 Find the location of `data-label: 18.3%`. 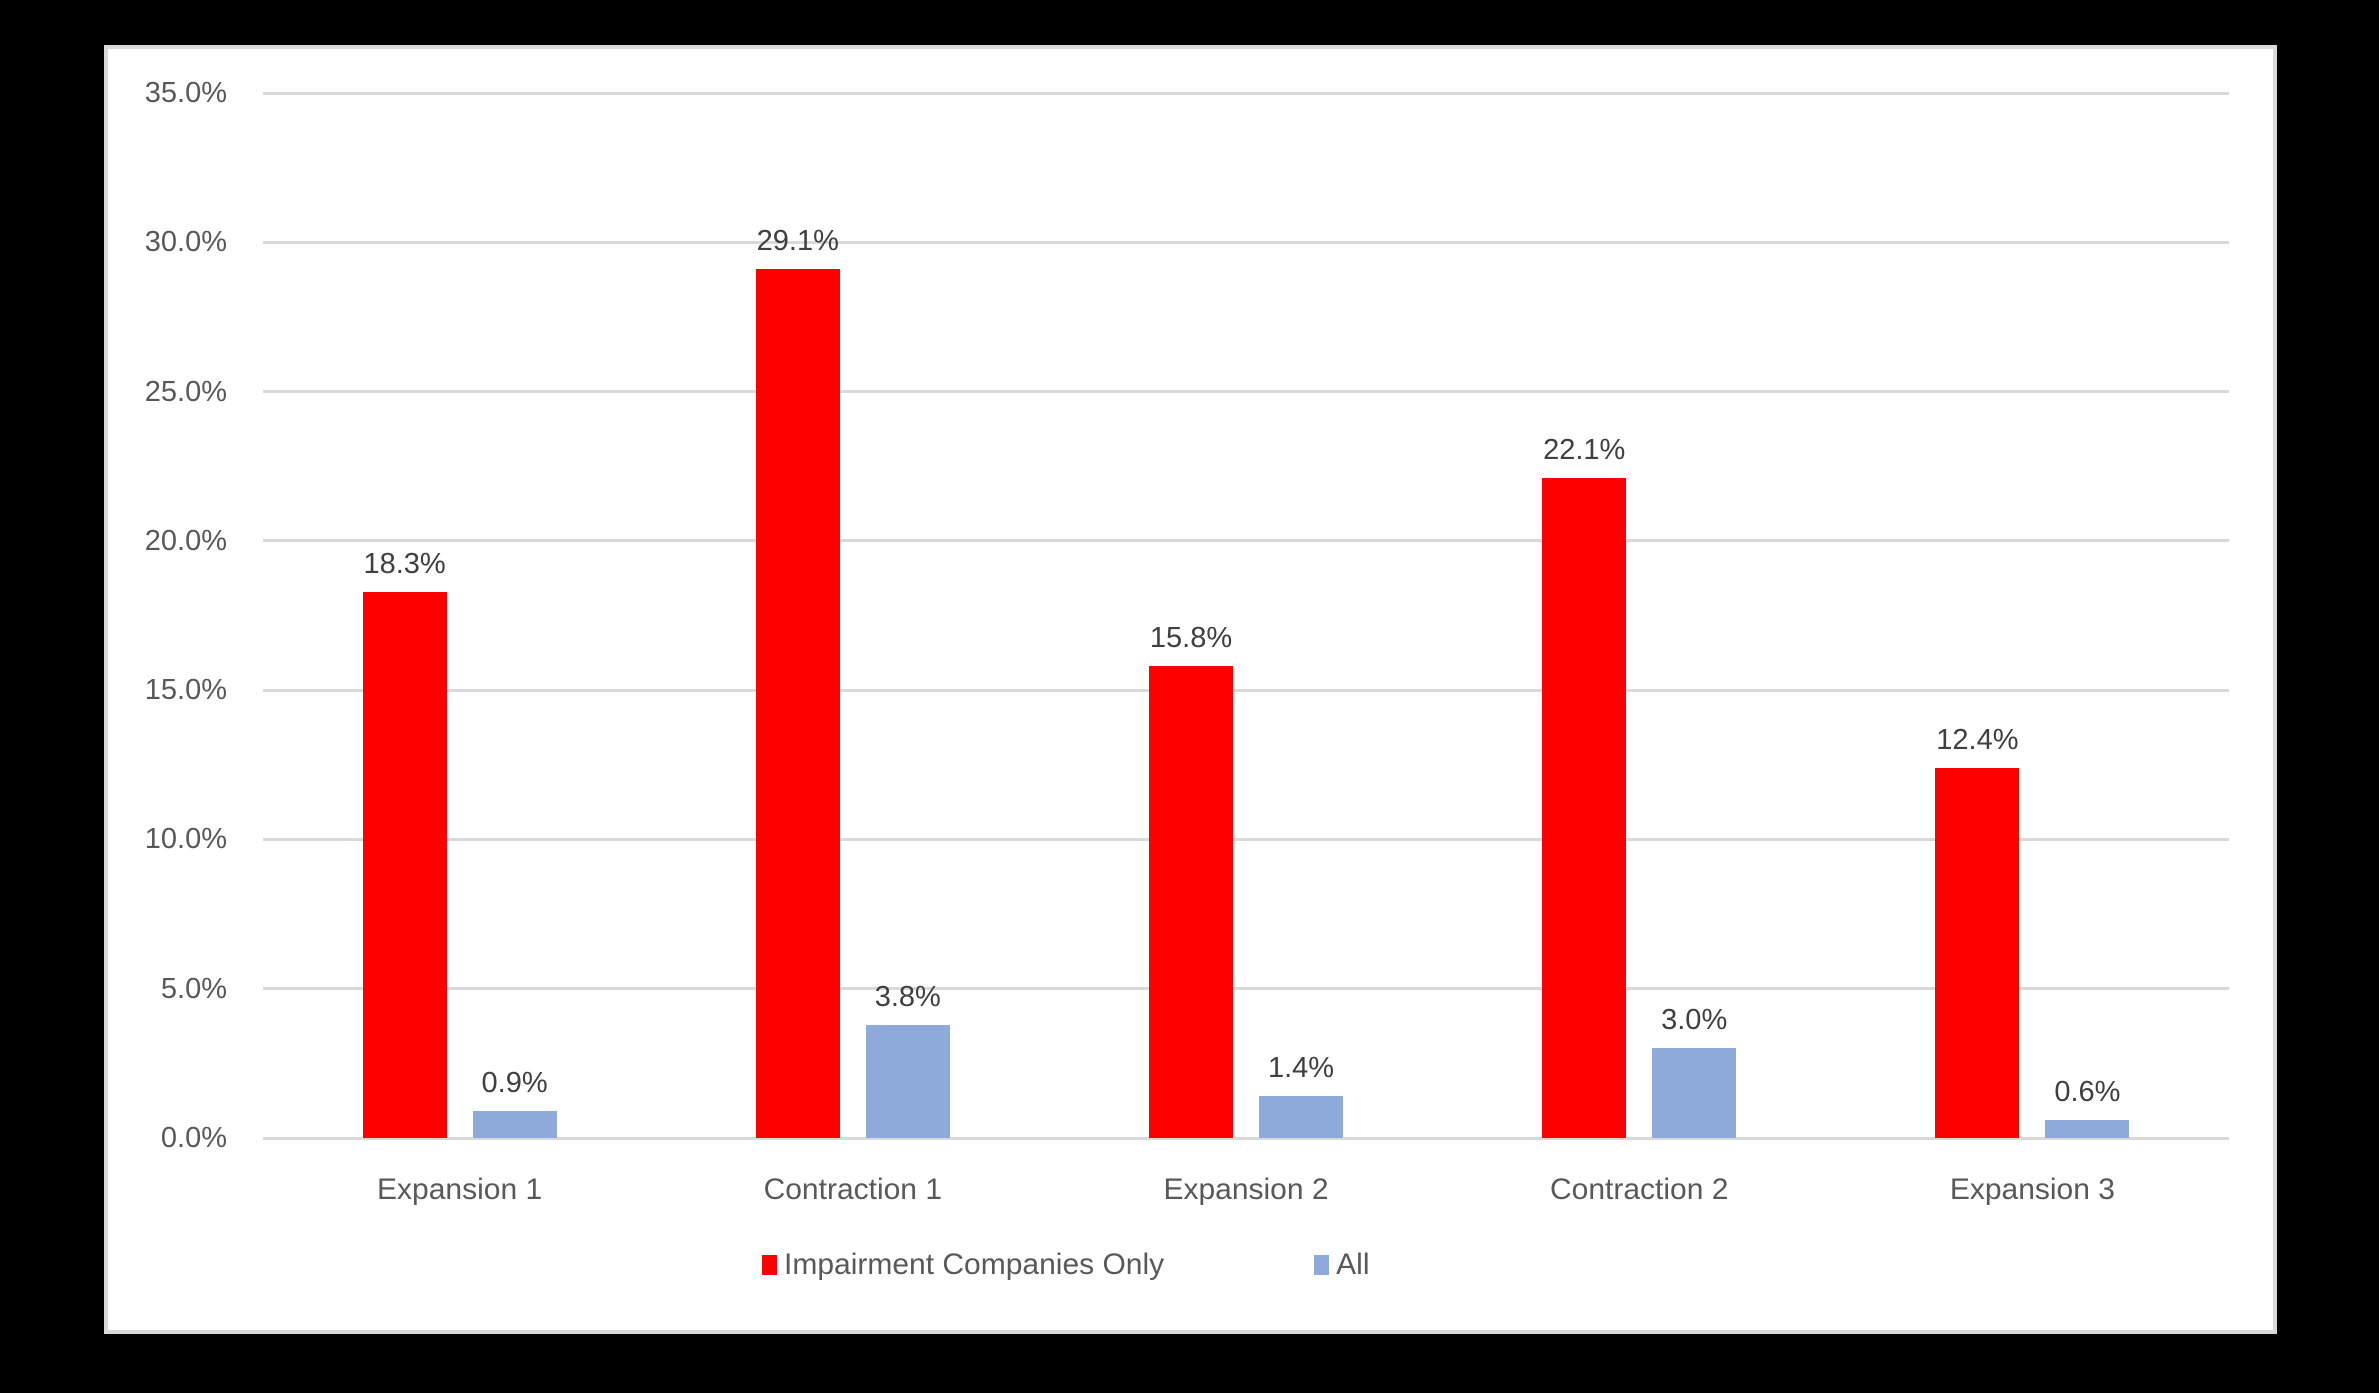

data-label: 18.3% is located at coordinates (404, 563).